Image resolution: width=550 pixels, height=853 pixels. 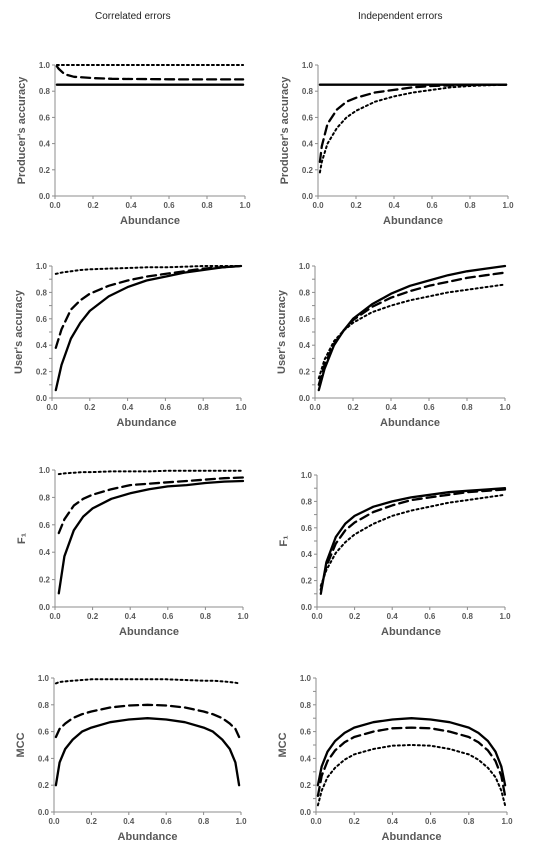 I want to click on independent-errors-title: Independent errors, so click(x=400, y=16).